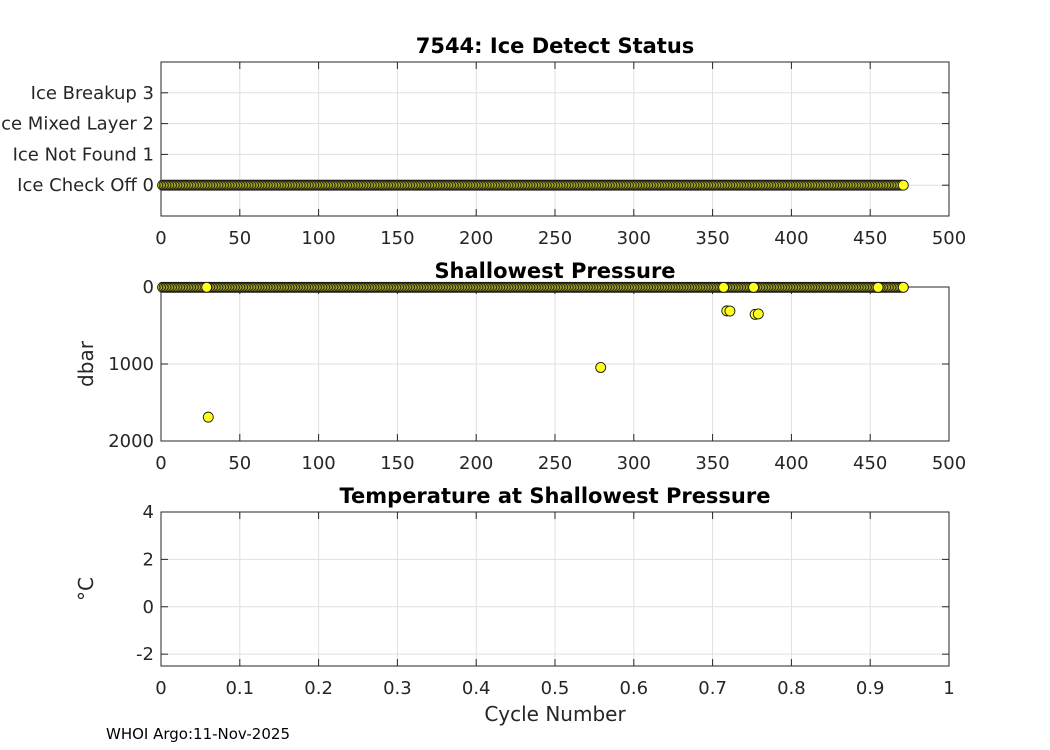 Image resolution: width=1050 pixels, height=750 pixels. I want to click on temp-ytick-label: 4, so click(148, 512).